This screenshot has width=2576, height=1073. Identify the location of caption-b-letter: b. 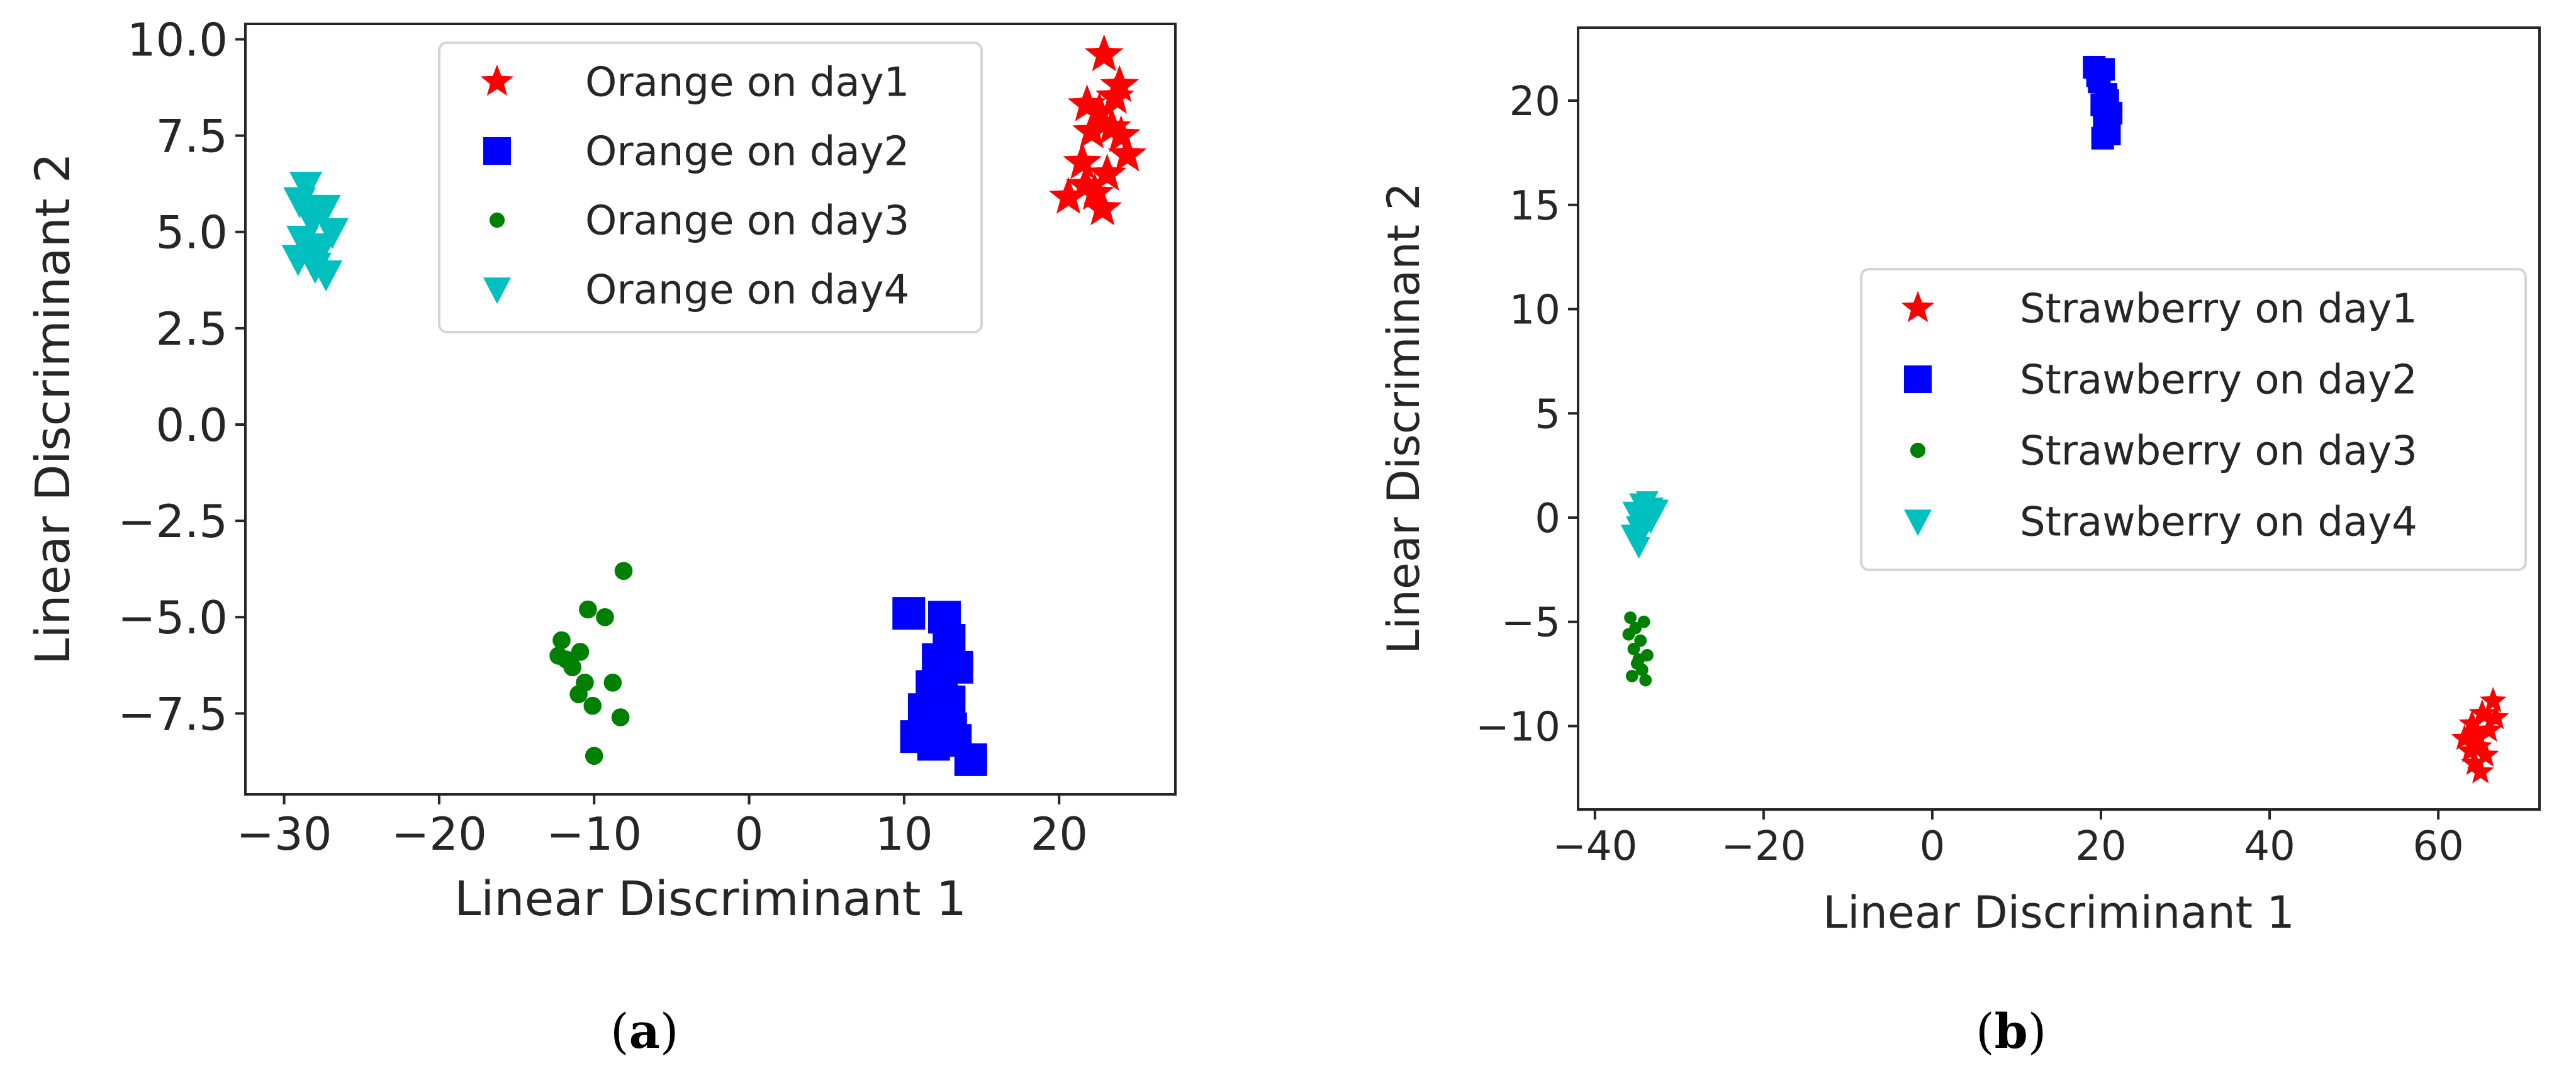
(2011, 1031).